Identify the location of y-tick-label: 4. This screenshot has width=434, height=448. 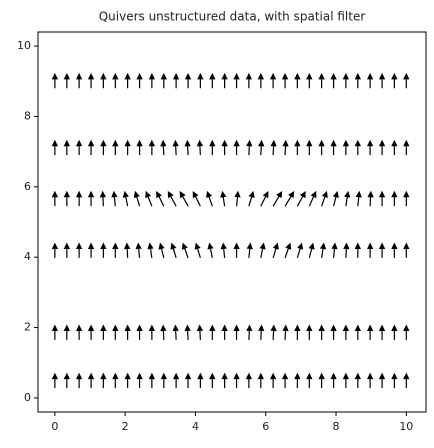
(27, 256).